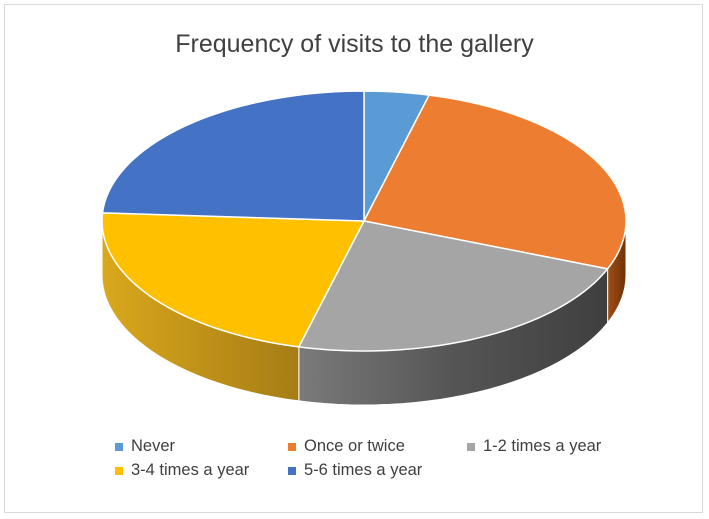 This screenshot has width=709, height=519. What do you see at coordinates (495, 182) in the screenshot?
I see `slice-once-or-twice` at bounding box center [495, 182].